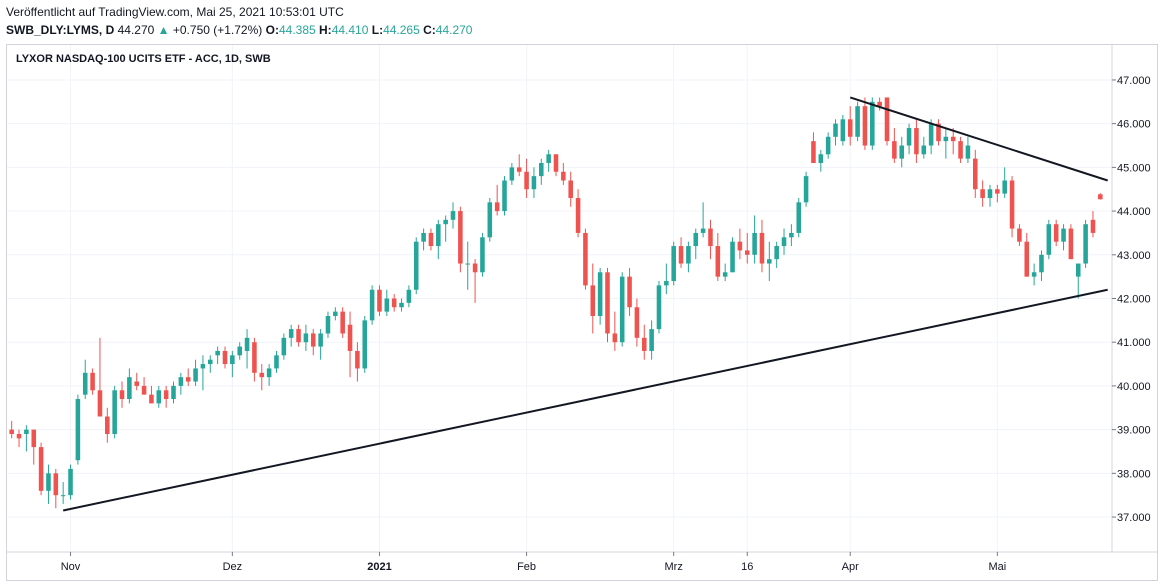 The image size is (1166, 587). What do you see at coordinates (533, 562) in the screenshot?
I see `time-axis: Nov Dez 2021 Feb Mrz 16 Apr Mai` at bounding box center [533, 562].